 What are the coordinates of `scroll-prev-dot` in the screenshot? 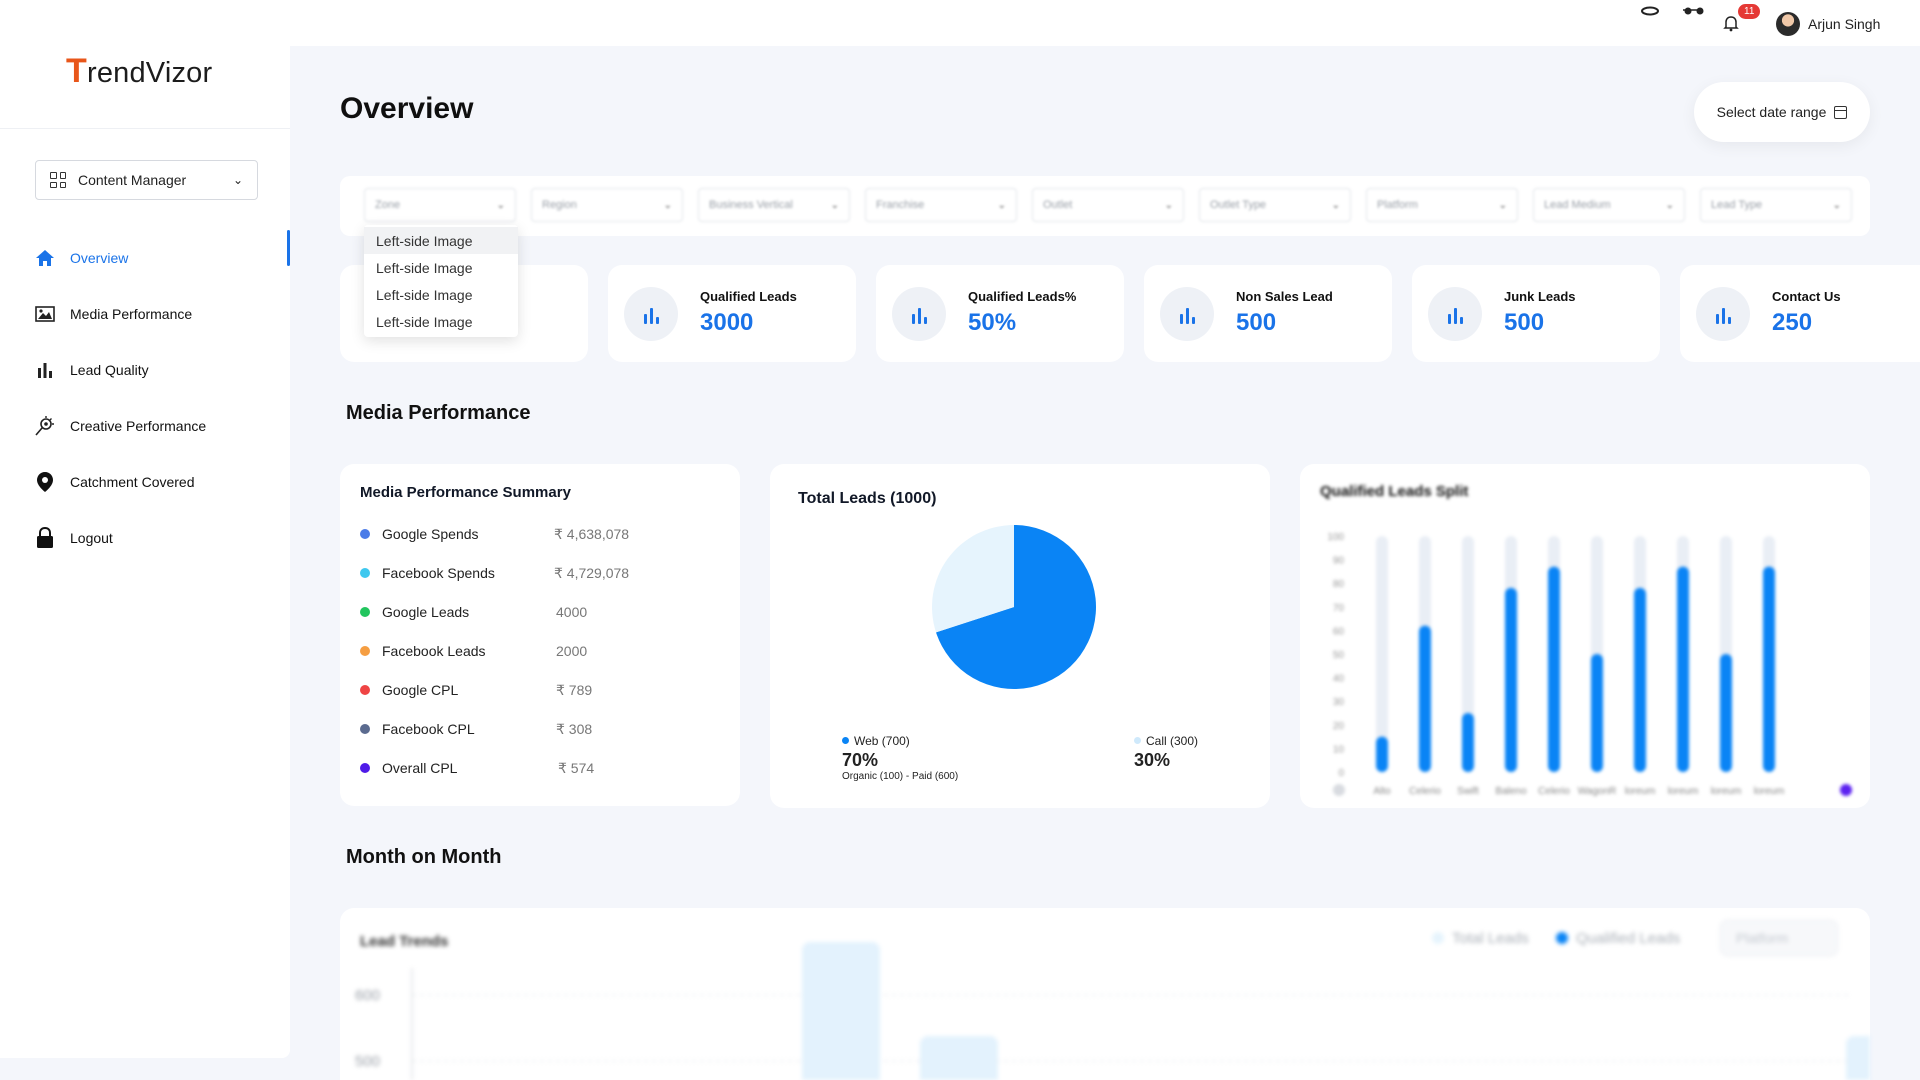 It's located at (1339, 790).